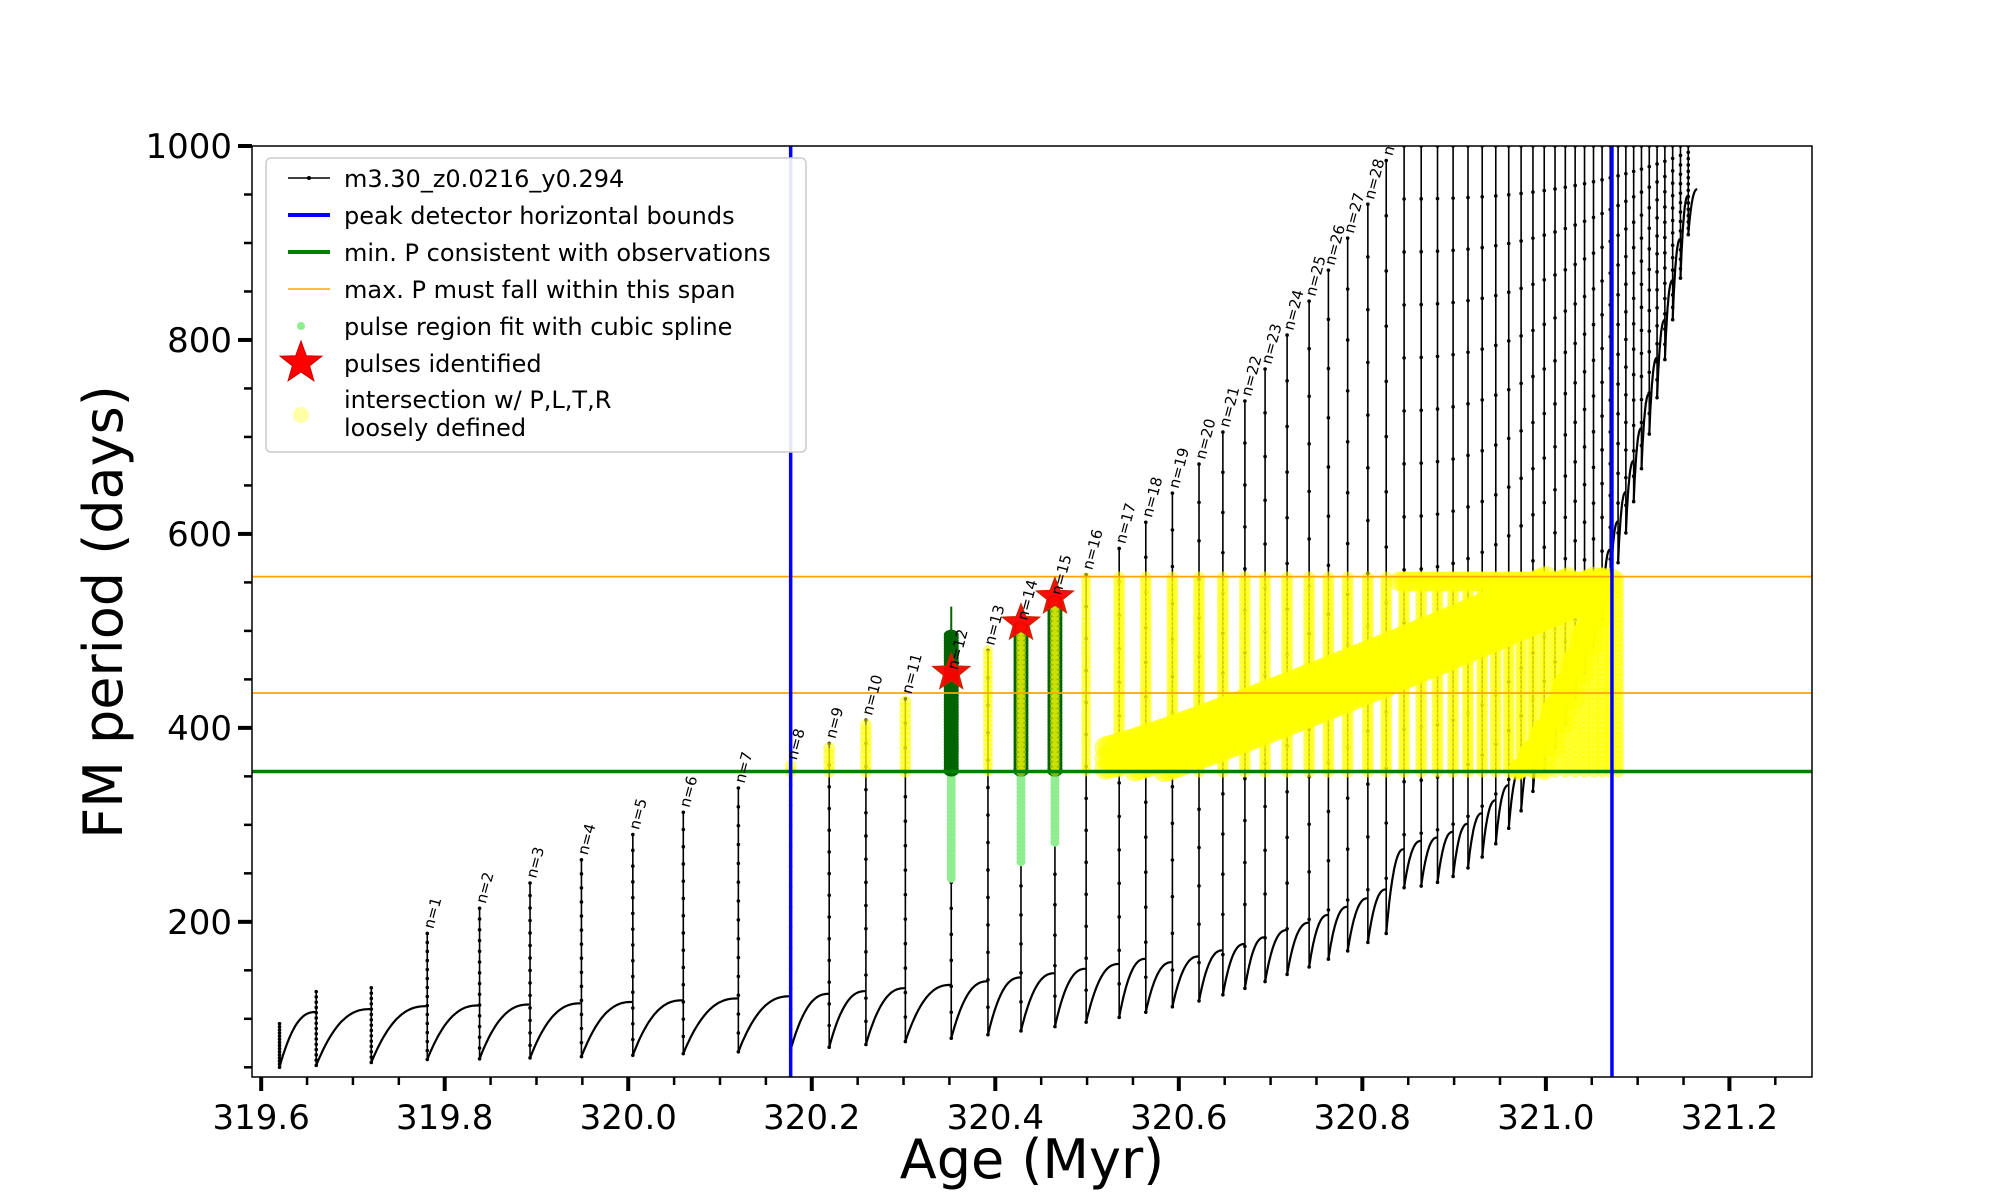 The image size is (2000, 1200). I want to click on y-tick-label: 800, so click(199, 341).